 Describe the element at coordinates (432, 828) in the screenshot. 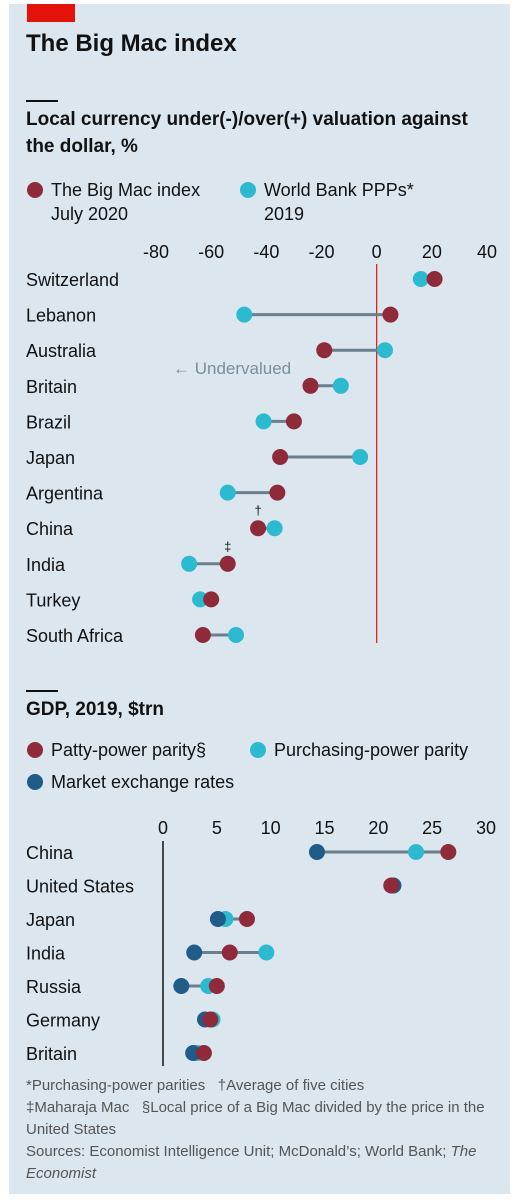

I see `x-tick-label: 25` at that location.